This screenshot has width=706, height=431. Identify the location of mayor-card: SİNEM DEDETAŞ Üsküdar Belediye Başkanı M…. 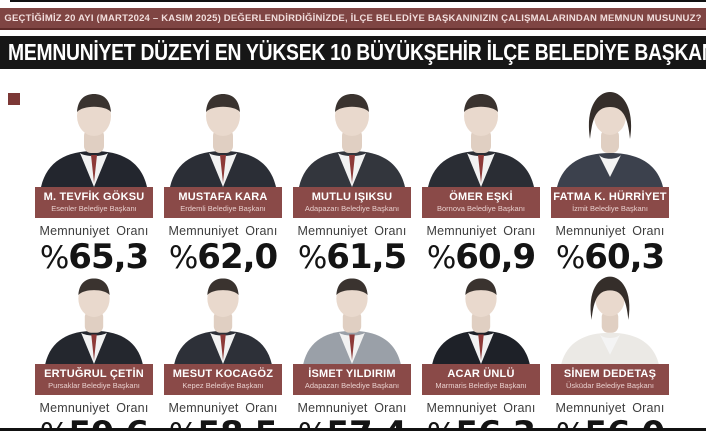
(610, 351).